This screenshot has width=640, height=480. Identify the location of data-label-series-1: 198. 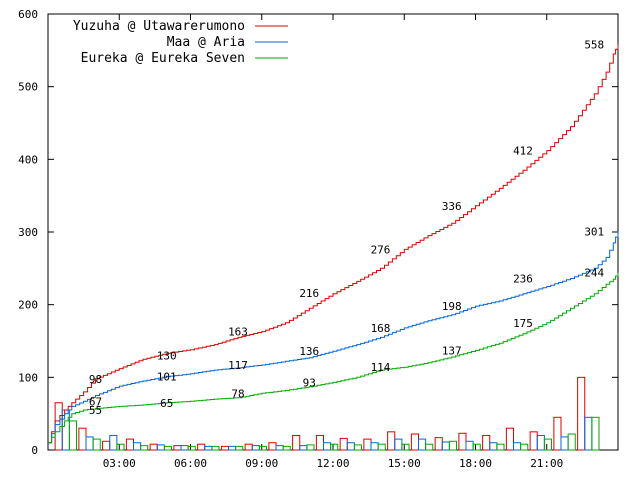
(452, 306).